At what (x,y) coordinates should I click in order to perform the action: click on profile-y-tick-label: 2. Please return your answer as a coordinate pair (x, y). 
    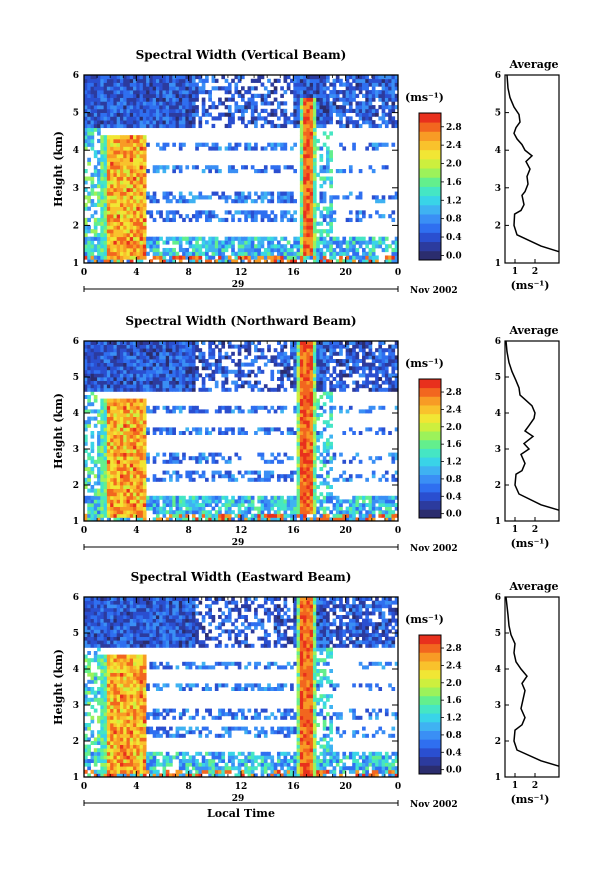
    Looking at the image, I should click on (498, 226).